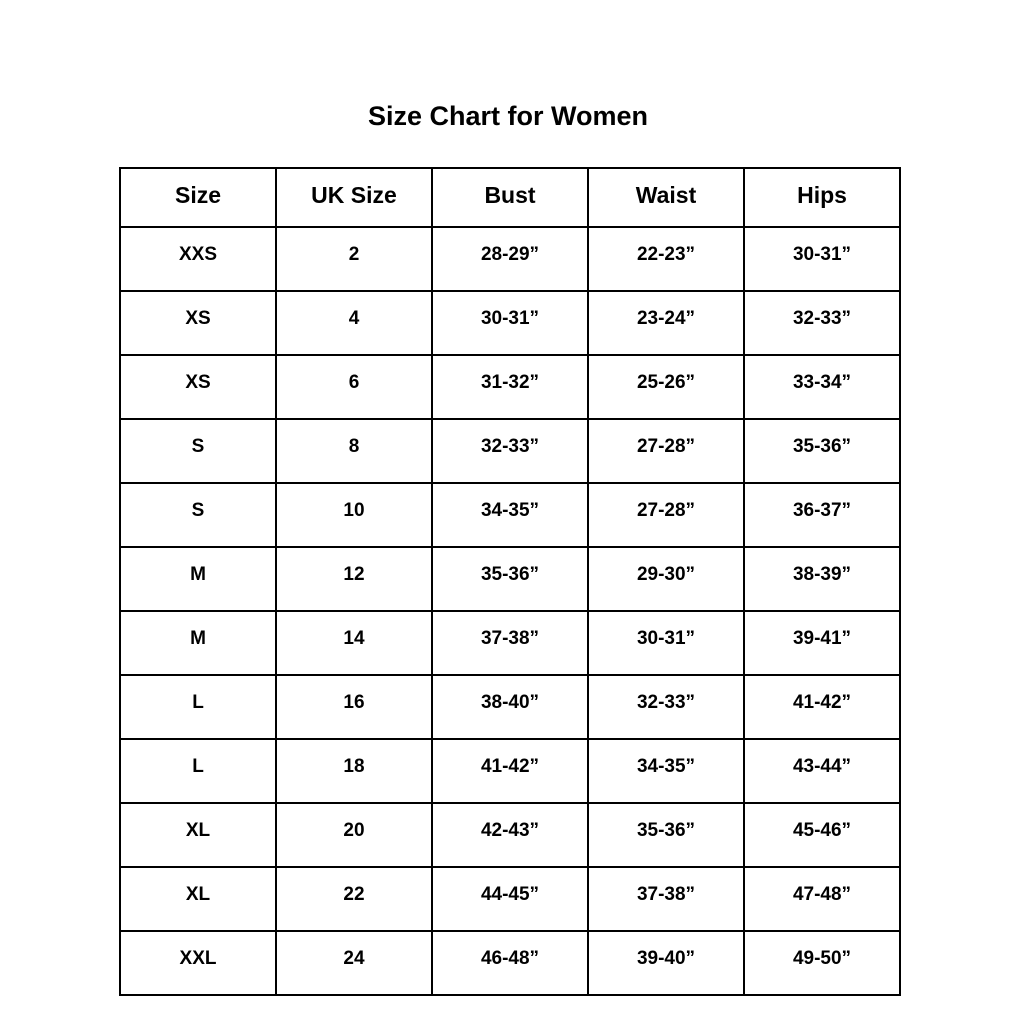  I want to click on table-cell: 16, so click(354, 707).